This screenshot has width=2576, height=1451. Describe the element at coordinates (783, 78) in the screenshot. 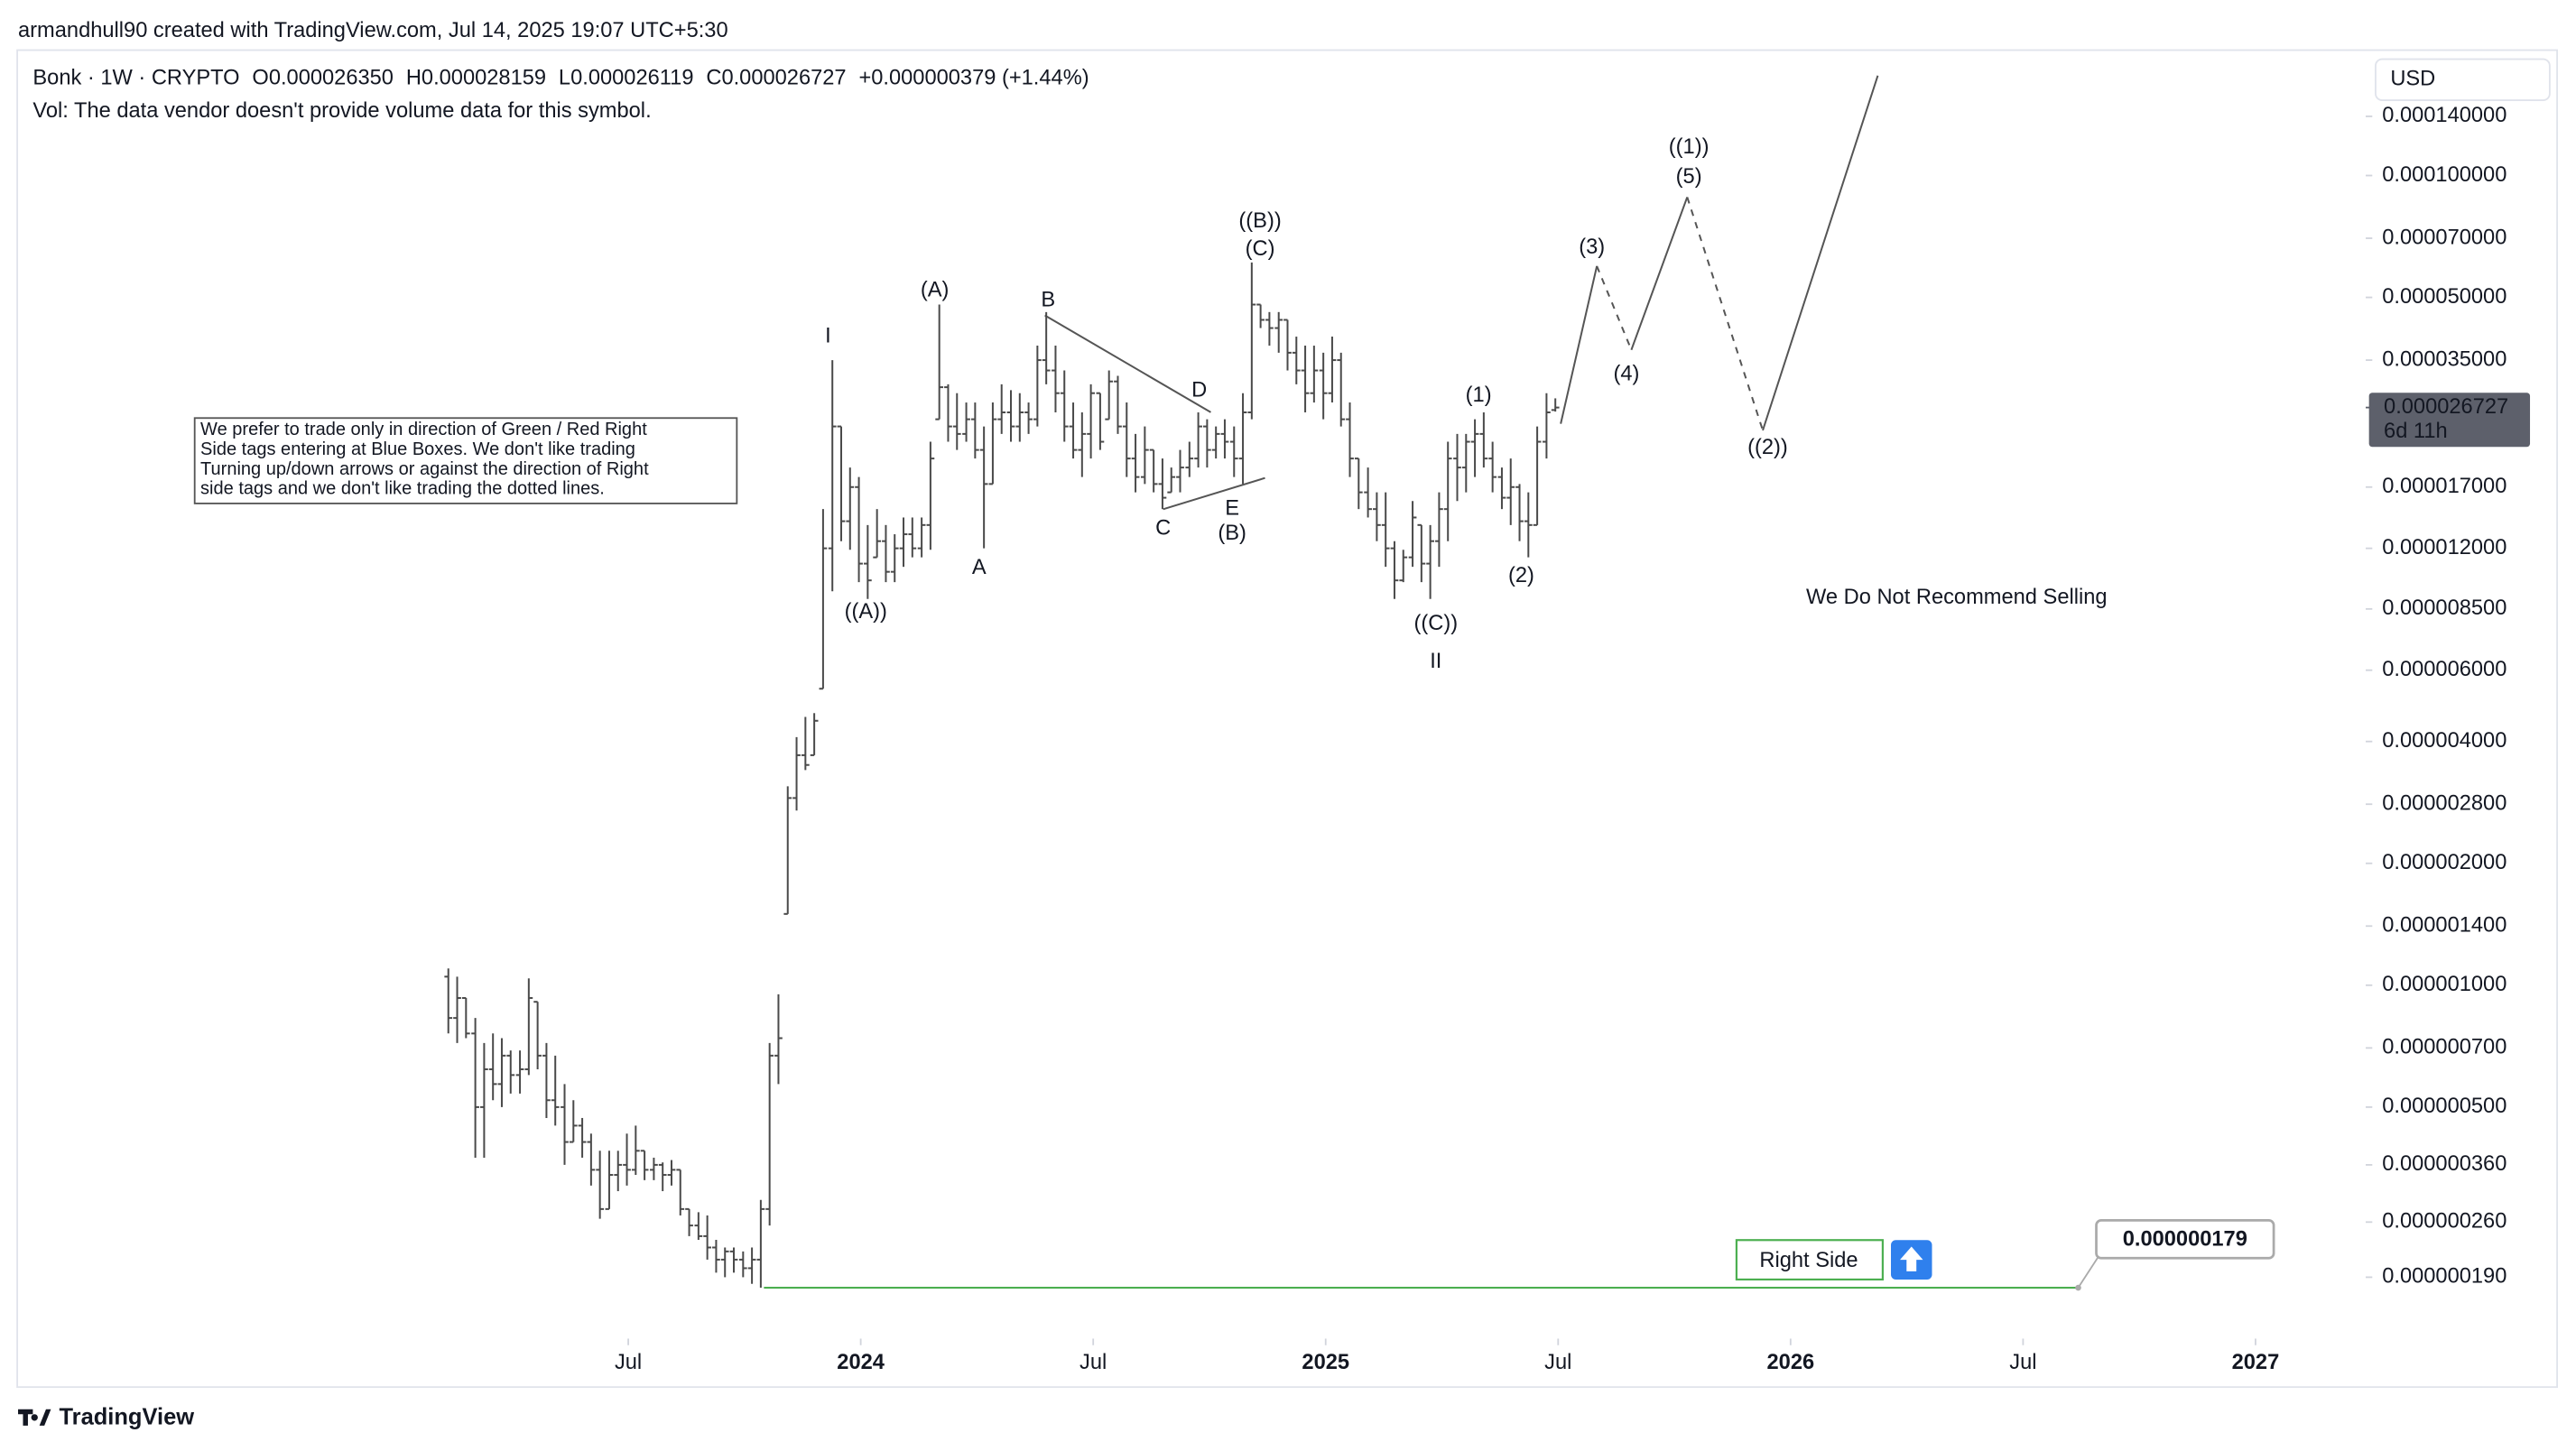

I see `ohlc-value: 0.000026727` at that location.